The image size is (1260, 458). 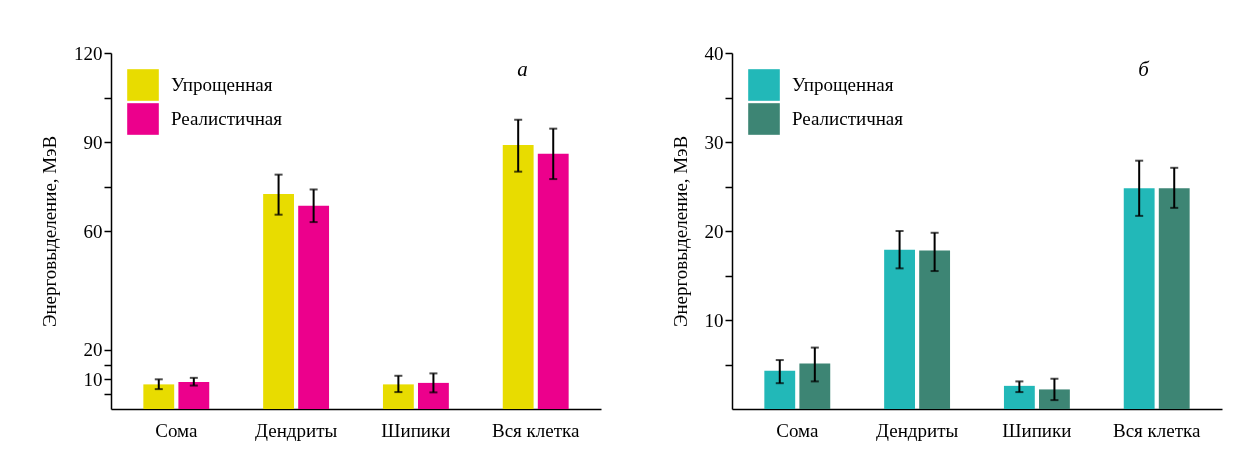 What do you see at coordinates (93, 231) in the screenshot?
I see `y-tick-label: 60` at bounding box center [93, 231].